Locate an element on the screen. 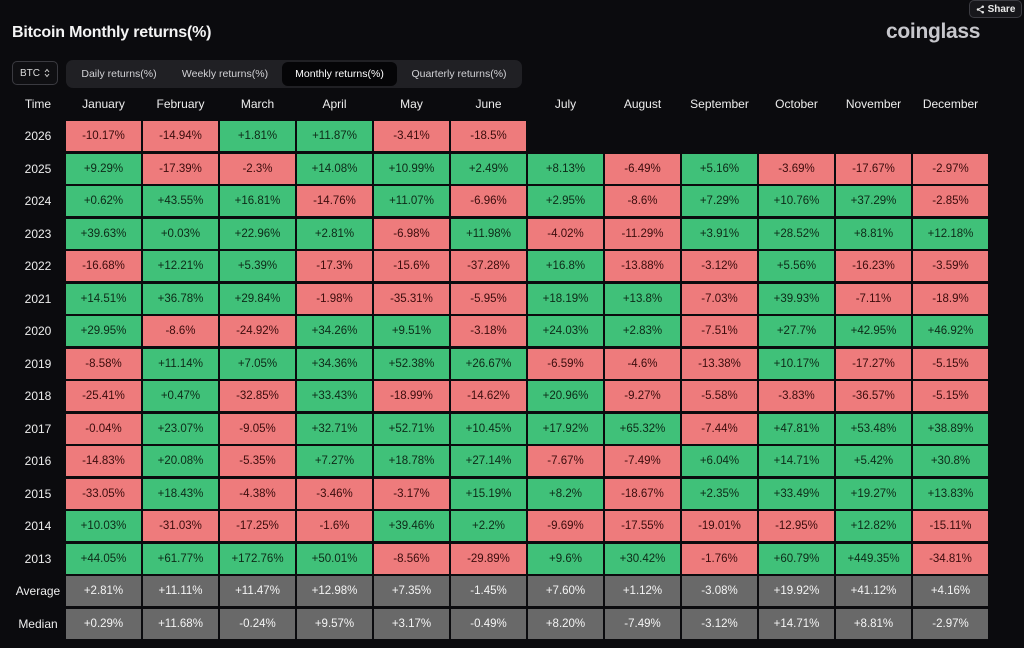  return-cell: +22.96% is located at coordinates (257, 233).